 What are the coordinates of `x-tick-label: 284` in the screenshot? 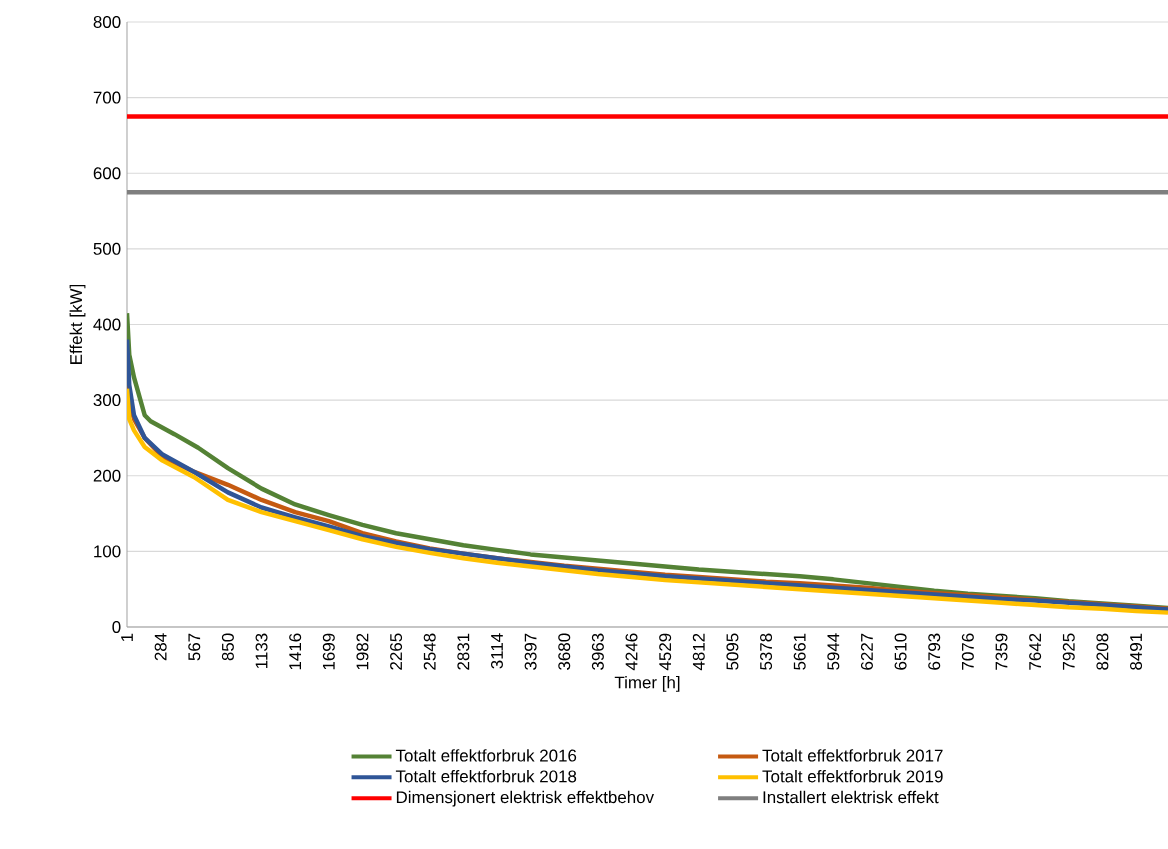 It's located at (160, 647).